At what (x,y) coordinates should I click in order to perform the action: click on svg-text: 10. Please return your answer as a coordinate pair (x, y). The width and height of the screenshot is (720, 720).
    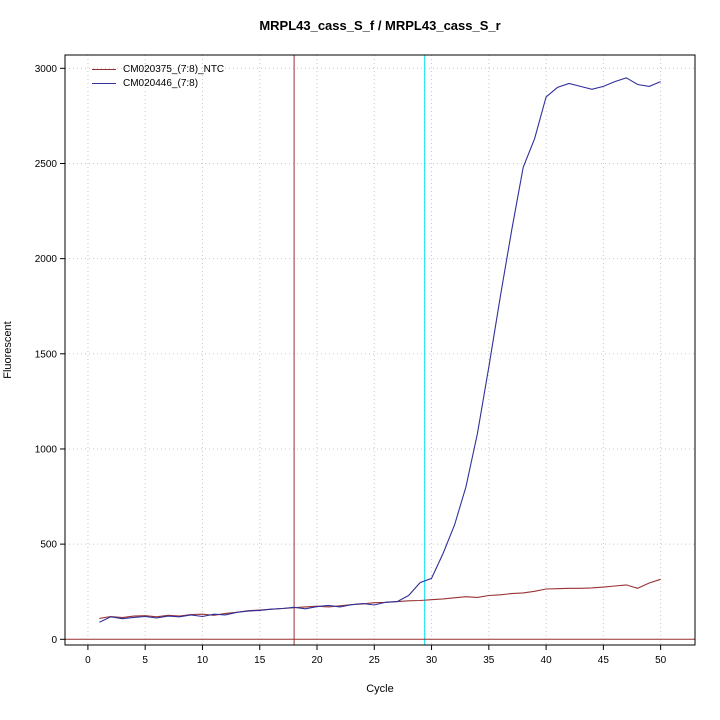
    Looking at the image, I should click on (203, 660).